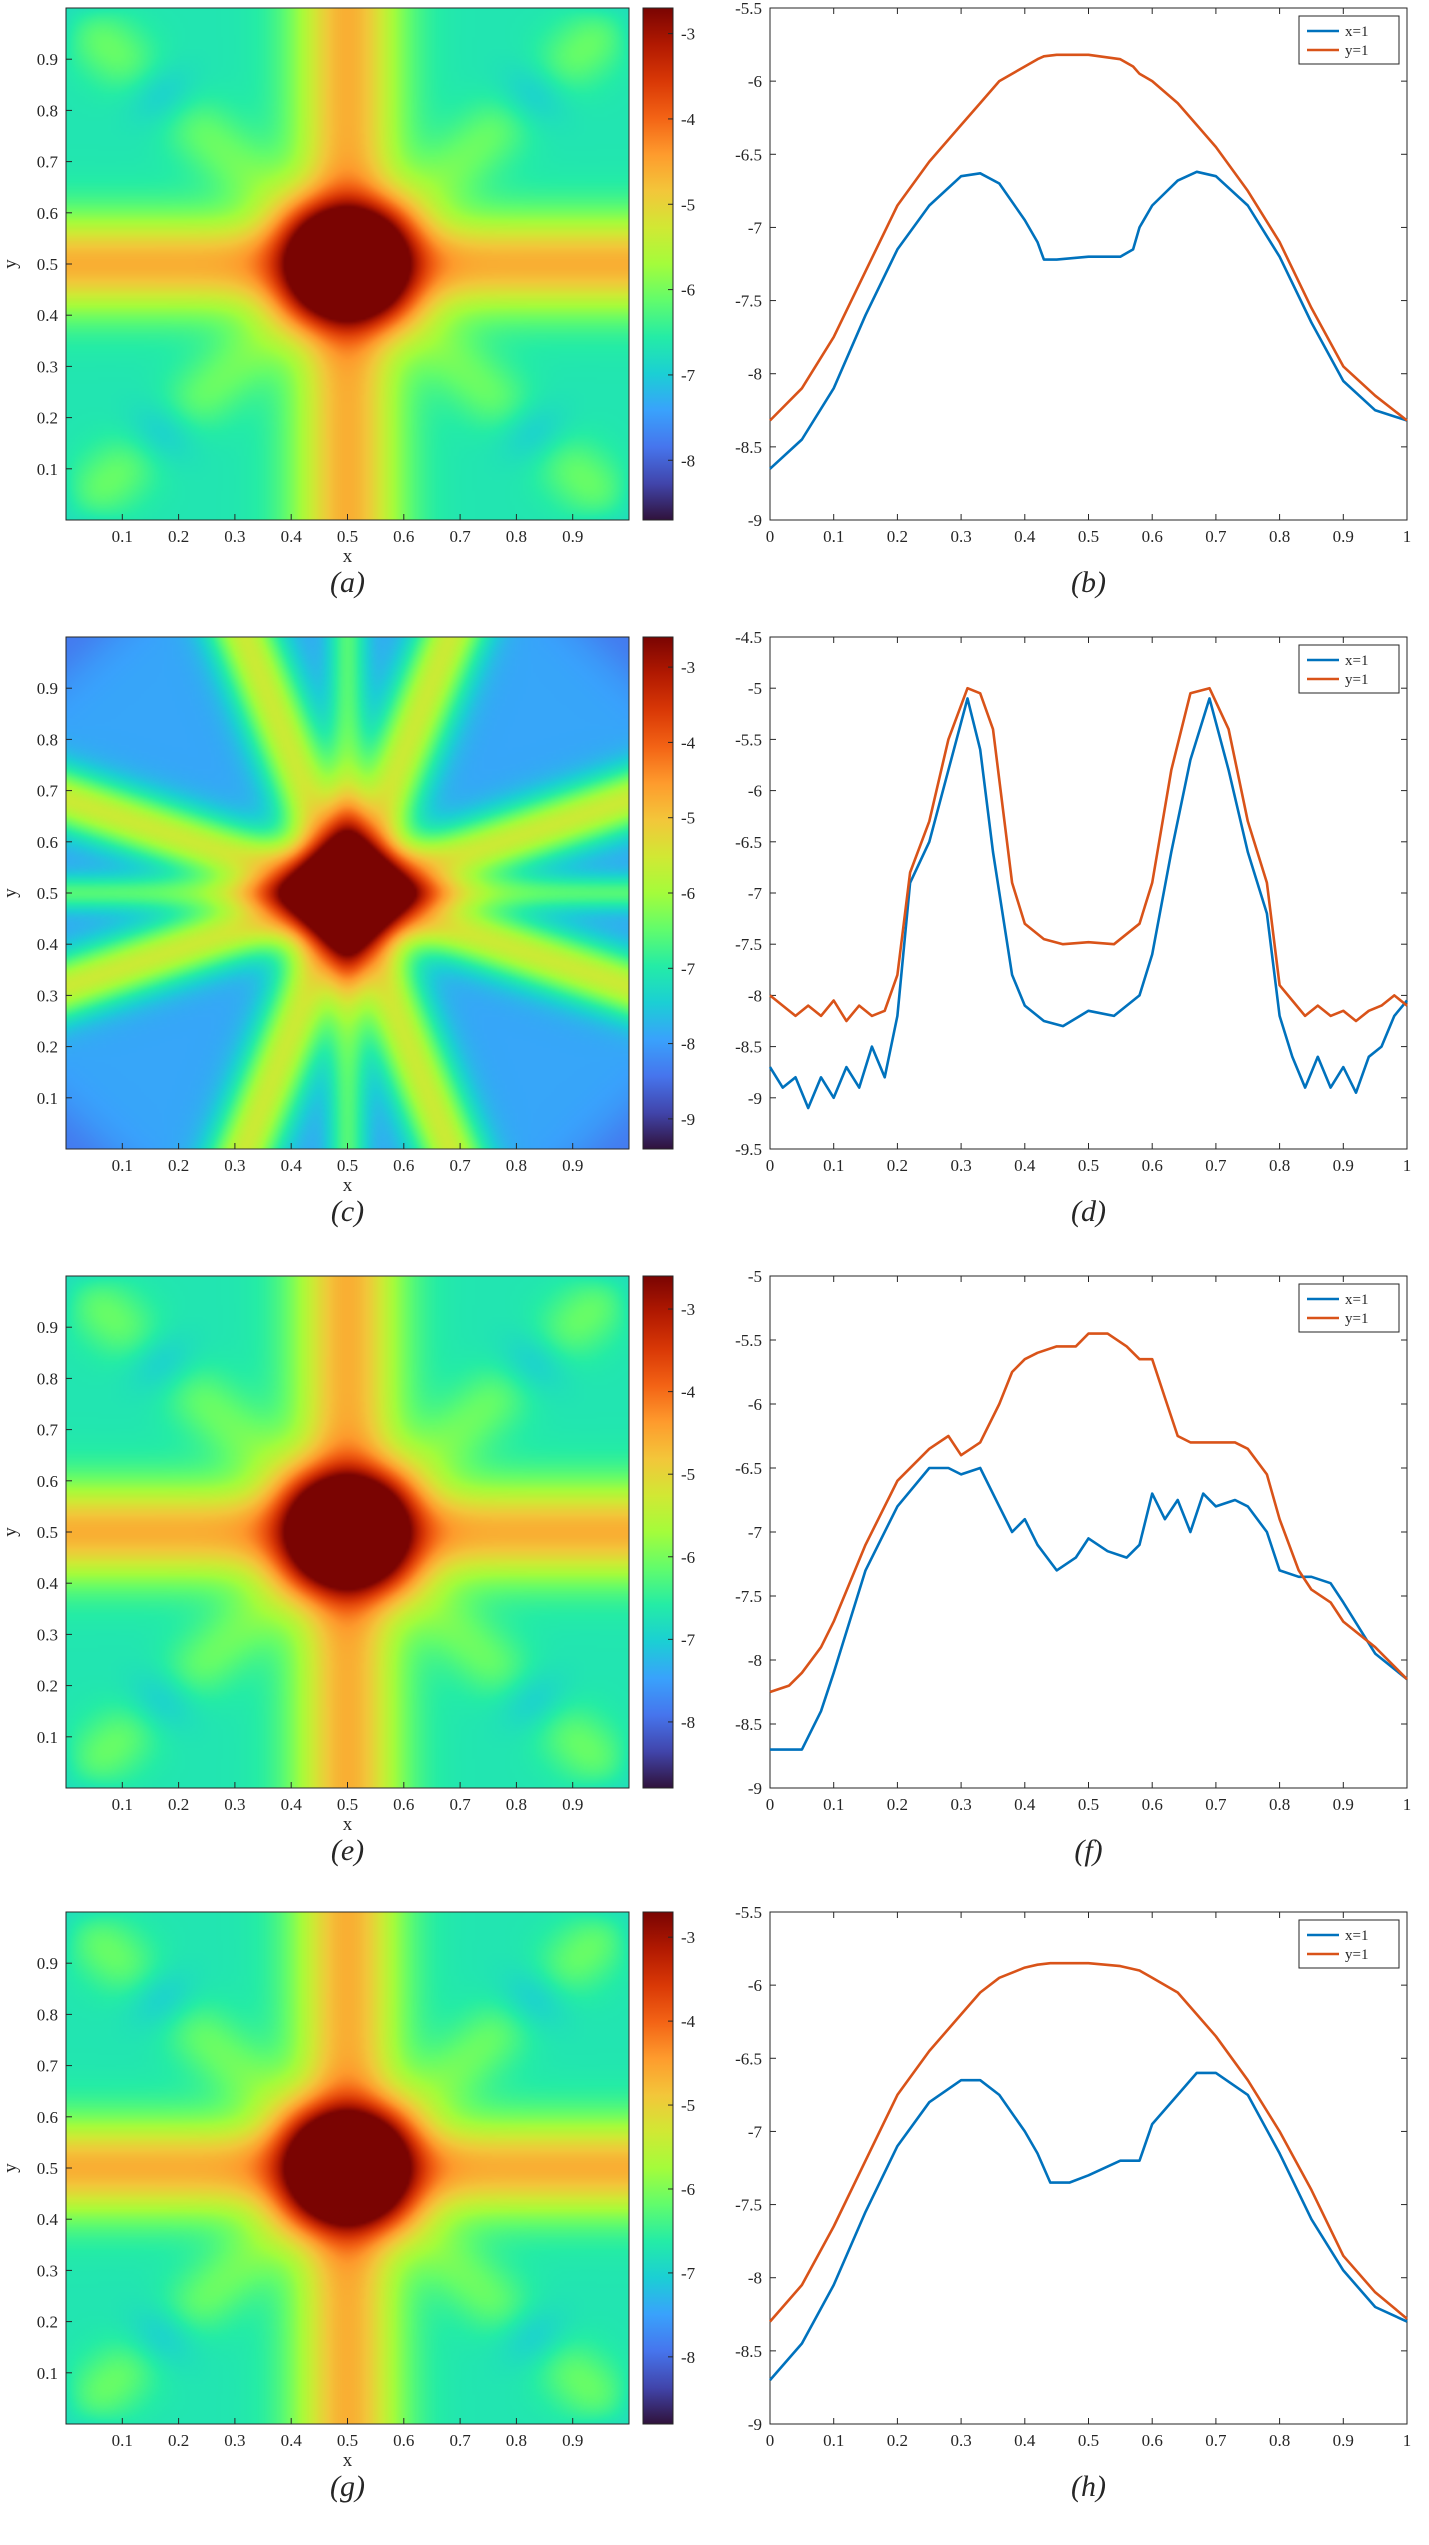  Describe the element at coordinates (669, 2168) in the screenshot. I see `colorbar: -3 -4 -5 -6 -7 -8` at that location.